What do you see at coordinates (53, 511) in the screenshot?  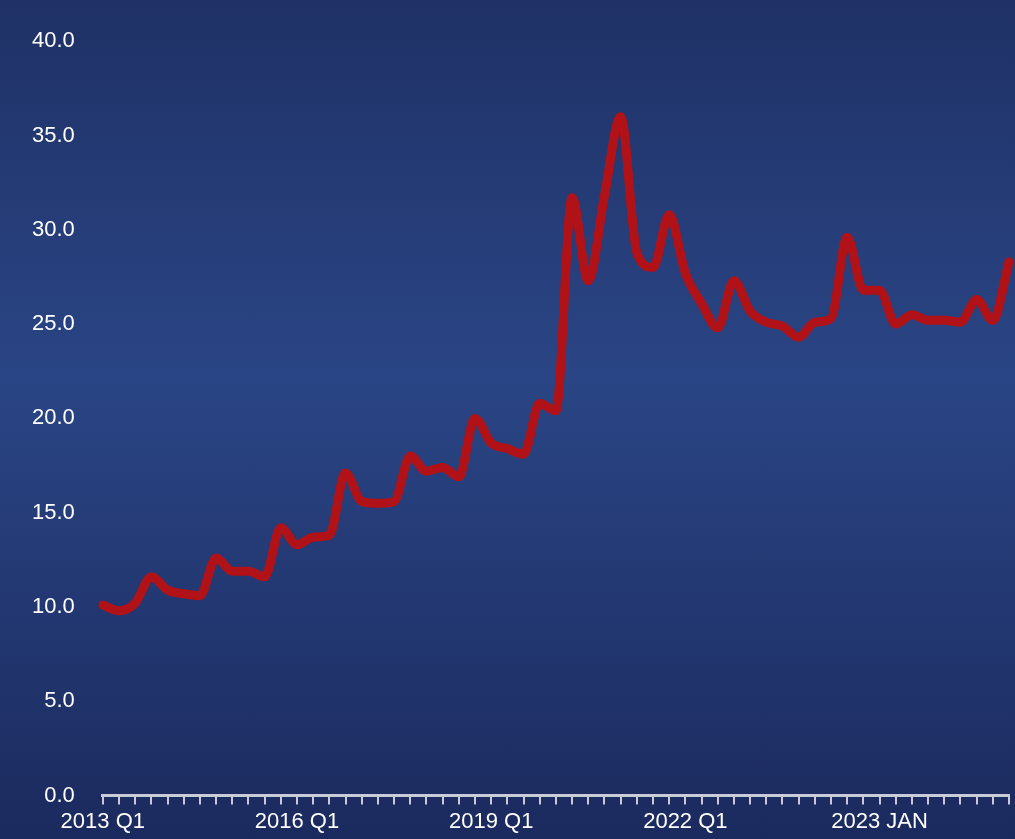 I see `y-tick-label: 15.0` at bounding box center [53, 511].